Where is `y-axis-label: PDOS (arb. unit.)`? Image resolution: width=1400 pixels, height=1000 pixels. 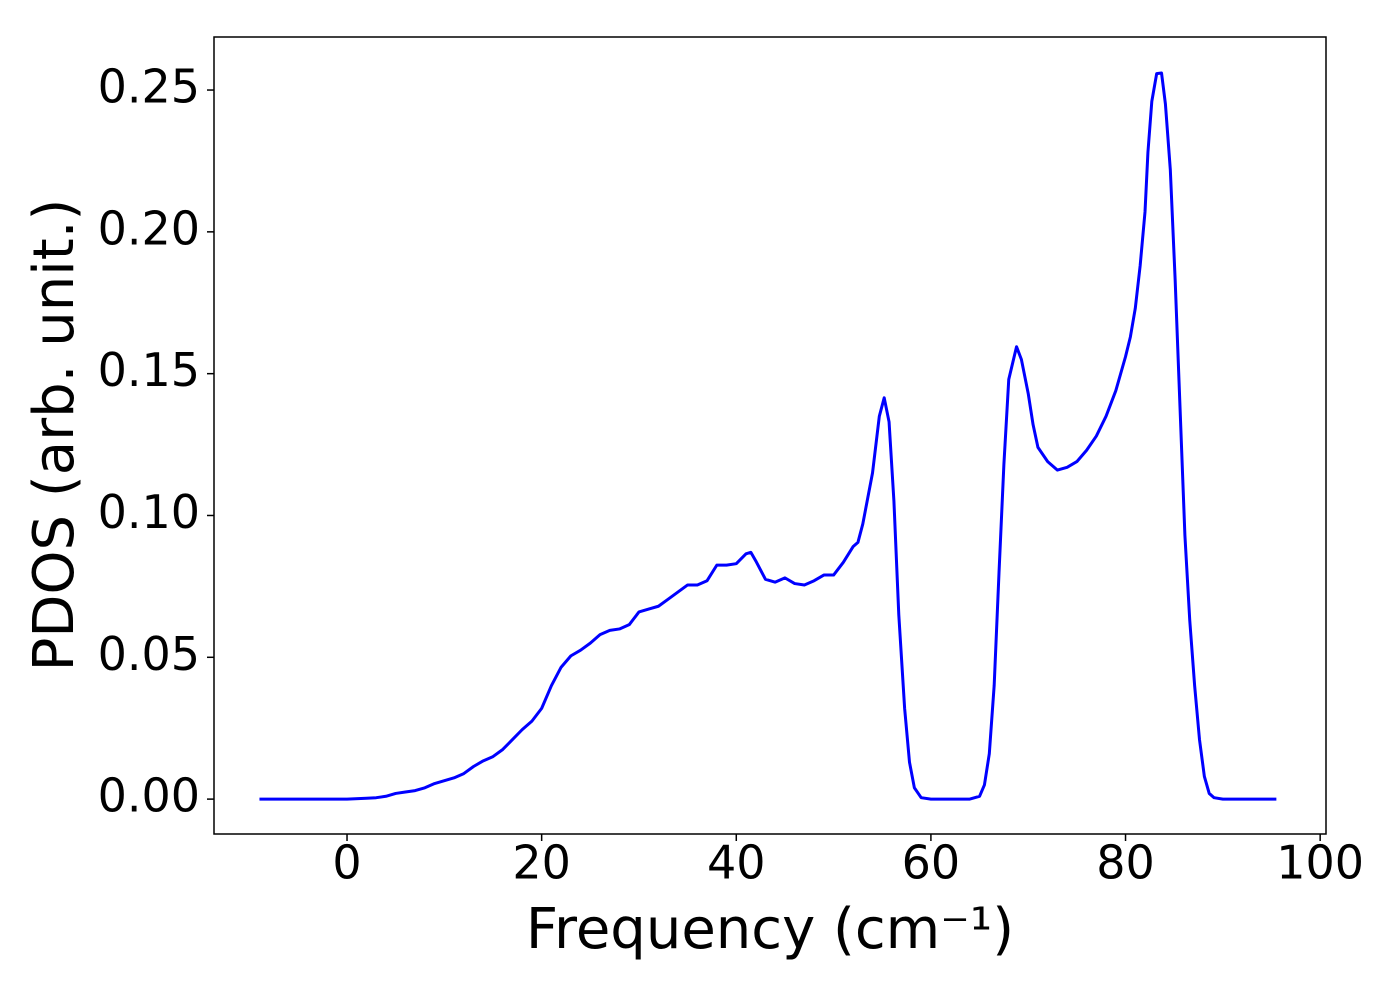
y-axis-label: PDOS (arb. unit.) is located at coordinates (54, 435).